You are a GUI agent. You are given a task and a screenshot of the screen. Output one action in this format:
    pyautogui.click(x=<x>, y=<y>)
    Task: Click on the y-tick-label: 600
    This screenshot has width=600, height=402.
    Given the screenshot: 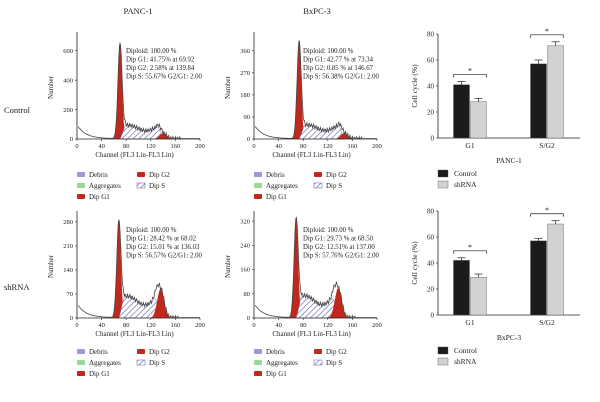 What is the action you would take?
    pyautogui.click(x=68, y=51)
    